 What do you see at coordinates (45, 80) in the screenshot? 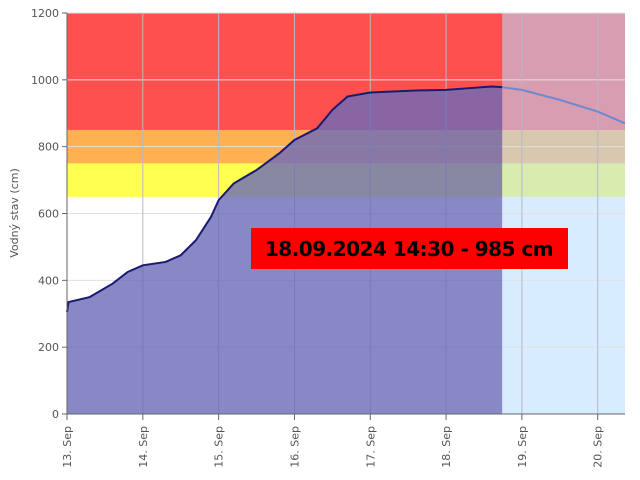
I see `y-tick-label: 1000` at bounding box center [45, 80].